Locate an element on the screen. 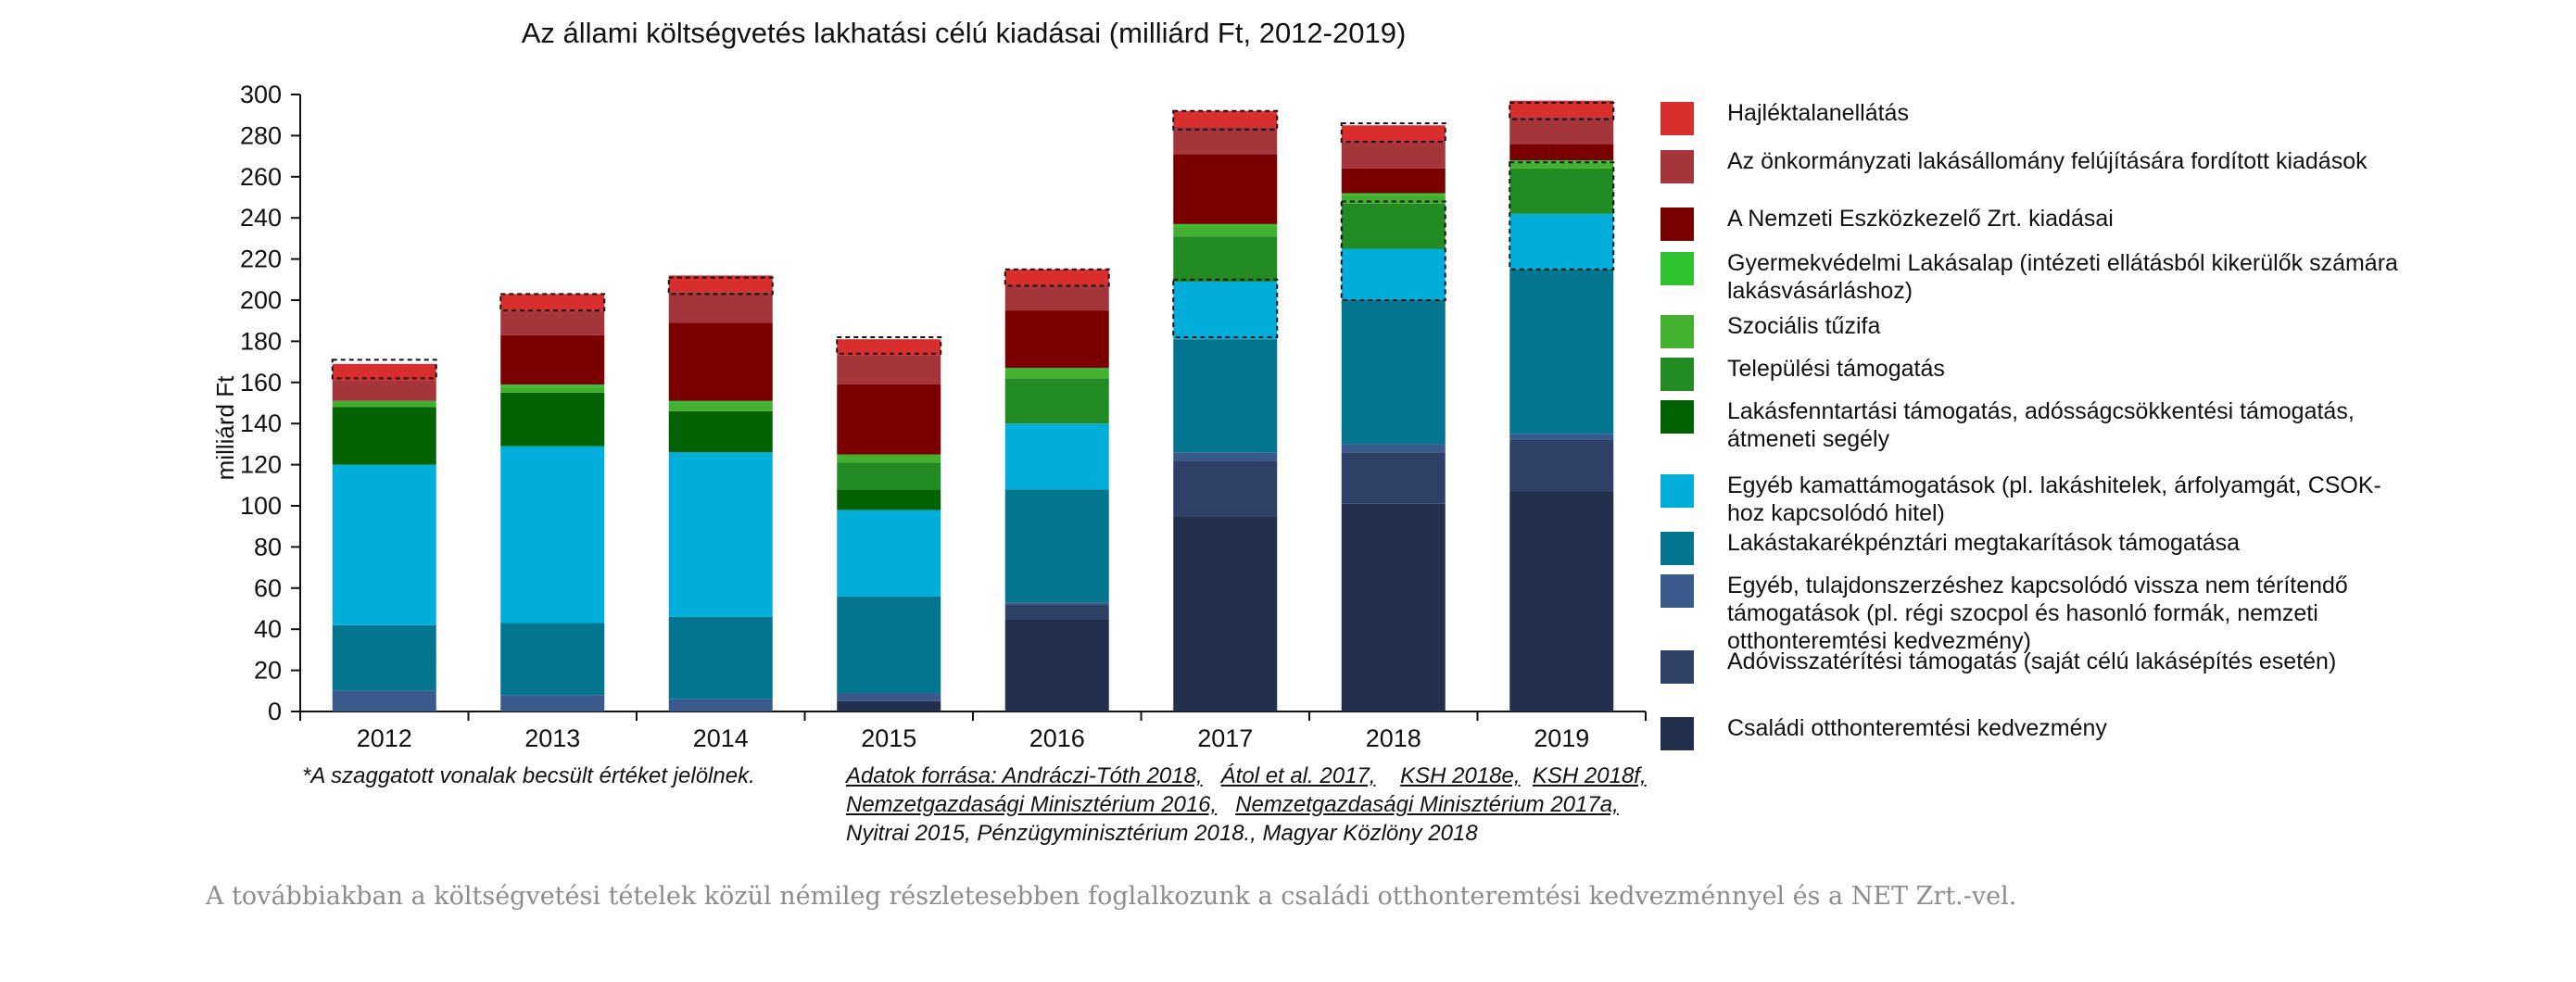  x-tick-label: 2015 is located at coordinates (889, 738).